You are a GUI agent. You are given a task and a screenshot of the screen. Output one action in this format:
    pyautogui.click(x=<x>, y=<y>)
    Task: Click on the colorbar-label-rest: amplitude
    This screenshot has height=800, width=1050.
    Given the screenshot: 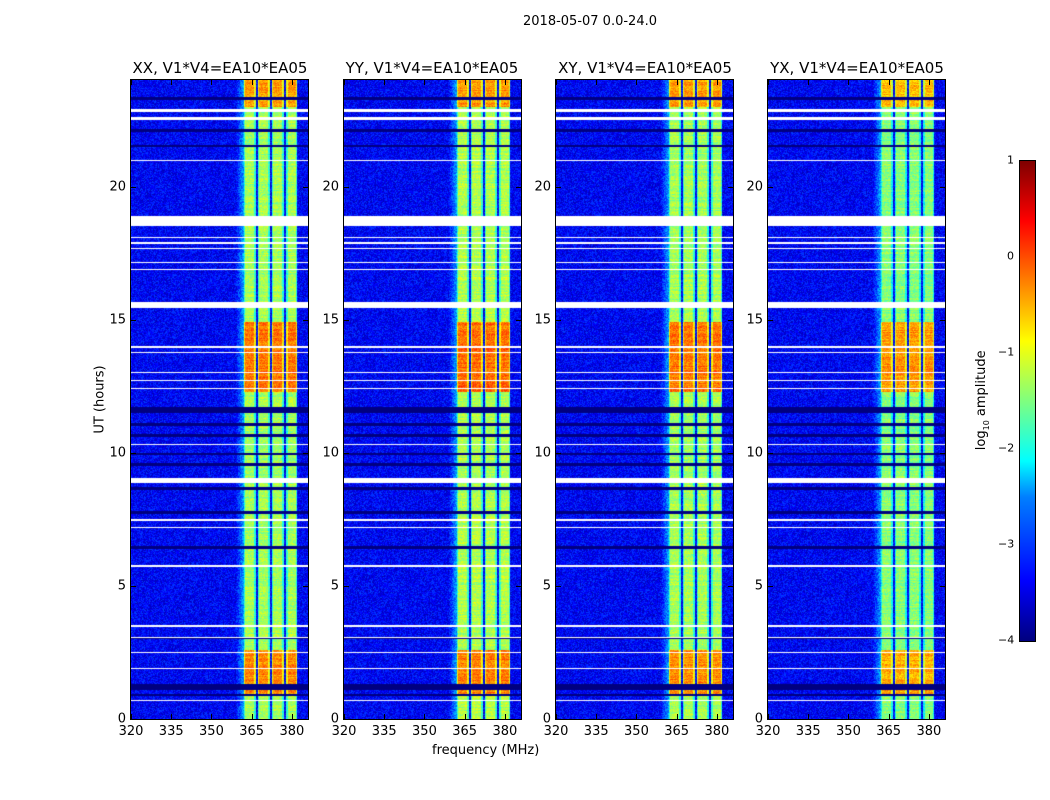 What is the action you would take?
    pyautogui.click(x=982, y=385)
    